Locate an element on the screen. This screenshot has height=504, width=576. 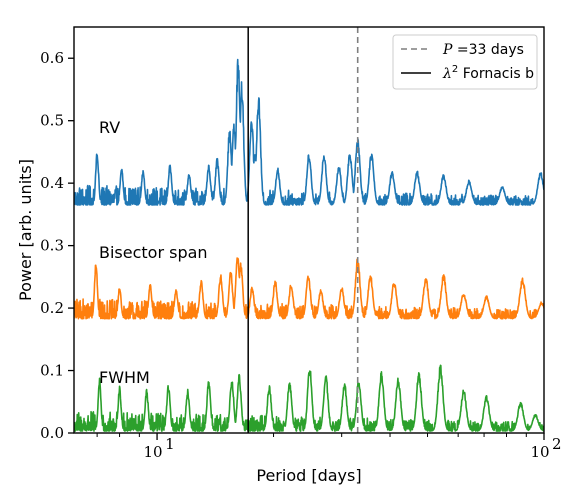
y-tick-label: 0.1 is located at coordinates (52, 371).